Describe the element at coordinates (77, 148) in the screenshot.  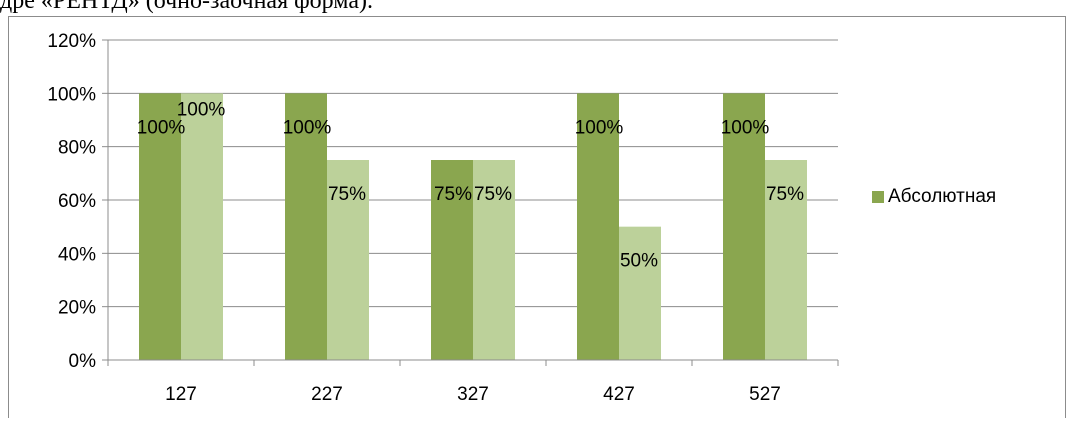
I see `y-tick-label: 80%` at that location.